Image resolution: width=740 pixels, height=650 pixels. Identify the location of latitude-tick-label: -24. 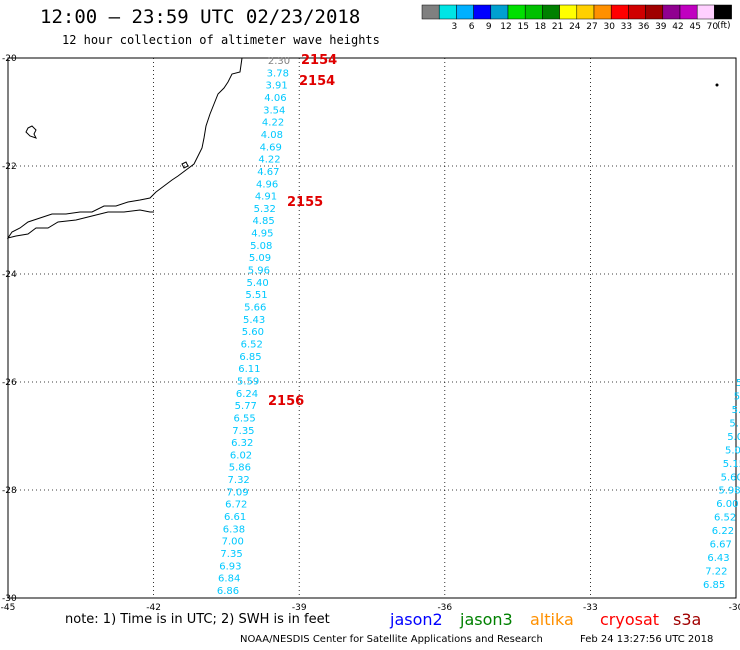
(9, 275).